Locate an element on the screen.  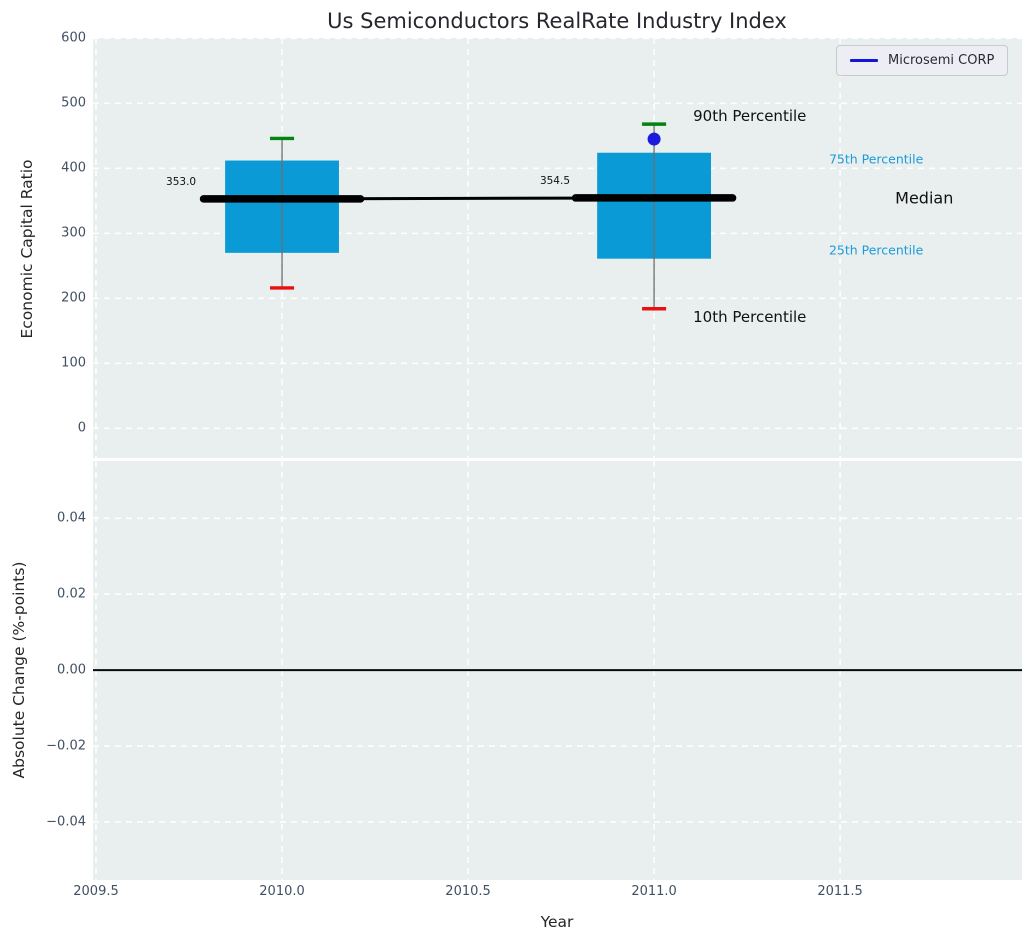
annotation-median: Median is located at coordinates (924, 198).